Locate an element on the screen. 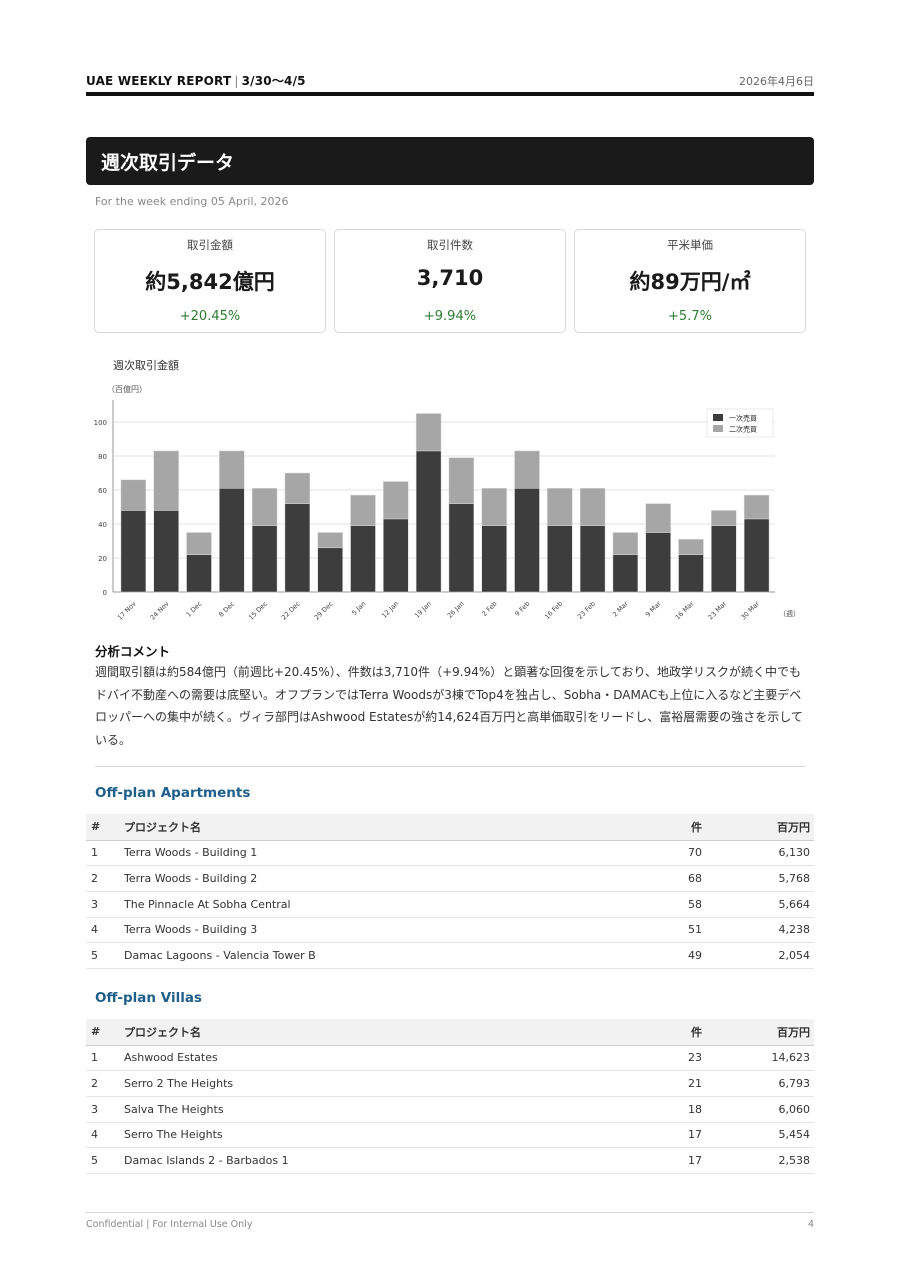 This screenshot has width=900, height=1272. report-title: UAE WEEKLY REPORT is located at coordinates (159, 81).